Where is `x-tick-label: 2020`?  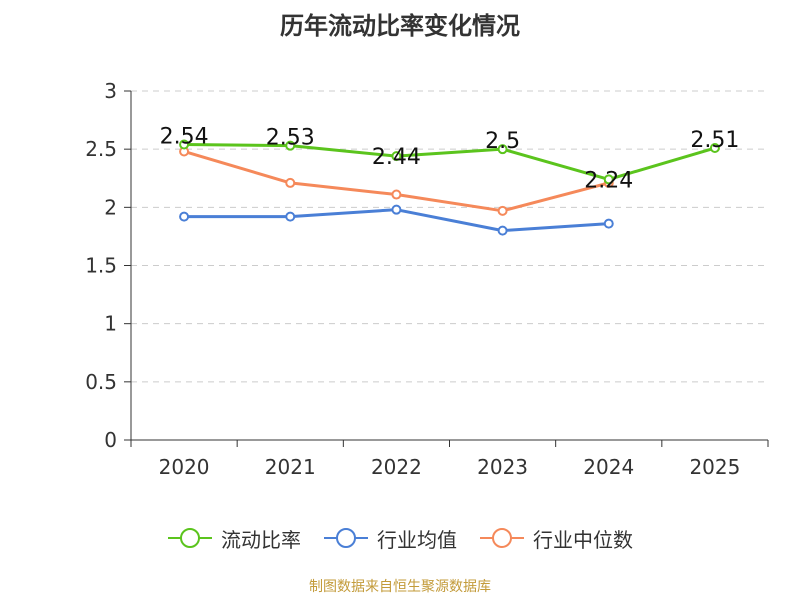
x-tick-label: 2020 is located at coordinates (184, 467).